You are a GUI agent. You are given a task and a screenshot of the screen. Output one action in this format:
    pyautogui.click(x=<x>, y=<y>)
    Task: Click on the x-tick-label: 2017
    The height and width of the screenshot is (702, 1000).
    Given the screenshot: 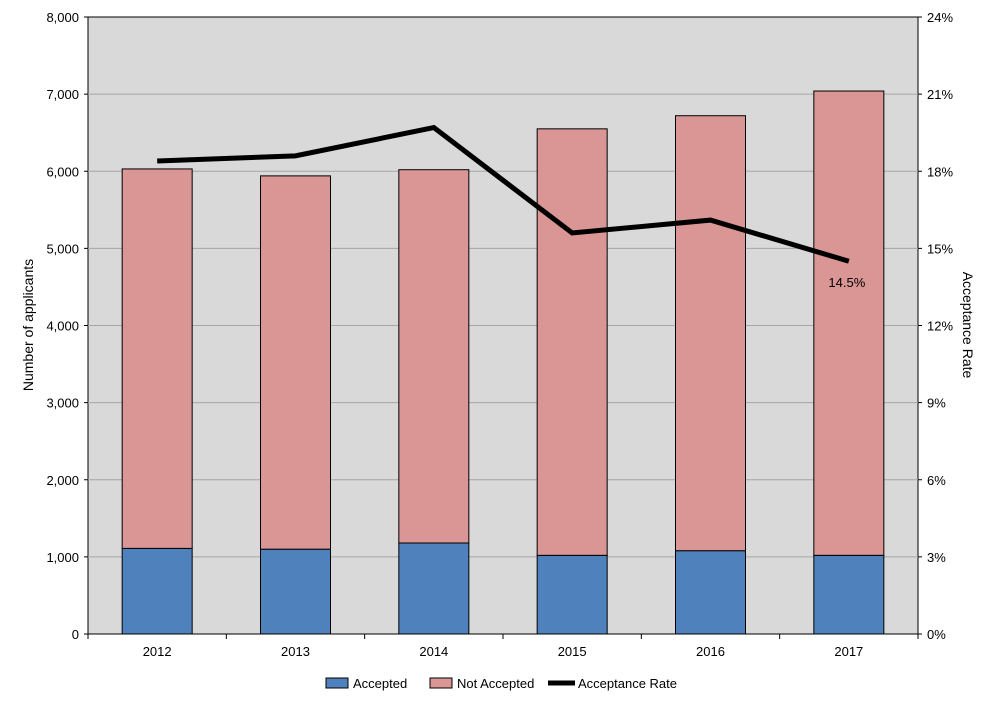 What is the action you would take?
    pyautogui.click(x=848, y=651)
    